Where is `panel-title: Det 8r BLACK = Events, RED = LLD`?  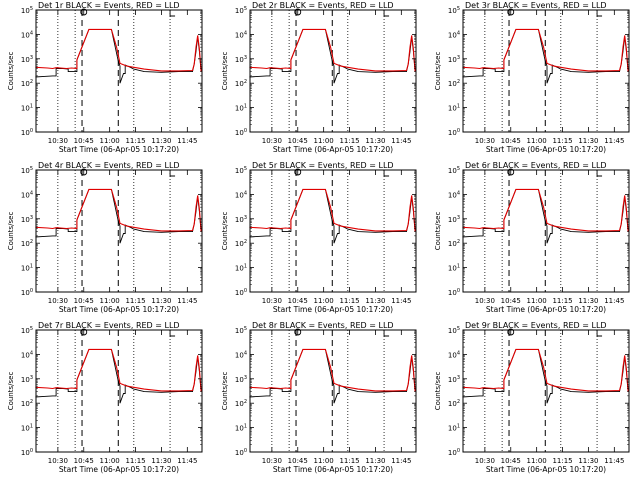 panel-title: Det 8r BLACK = Events, RED = LLD is located at coordinates (323, 325).